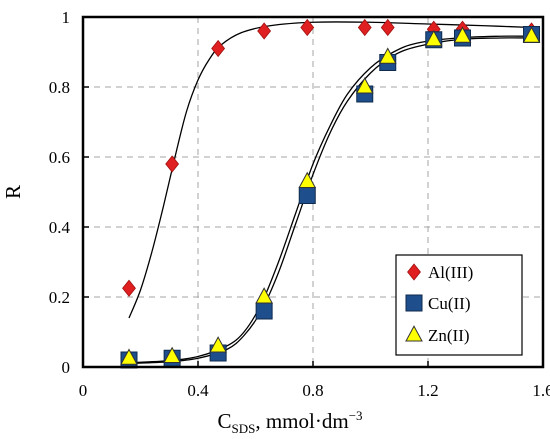 The width and height of the screenshot is (550, 439). Describe the element at coordinates (59, 157) in the screenshot. I see `y-tick-label: 0.6` at that location.